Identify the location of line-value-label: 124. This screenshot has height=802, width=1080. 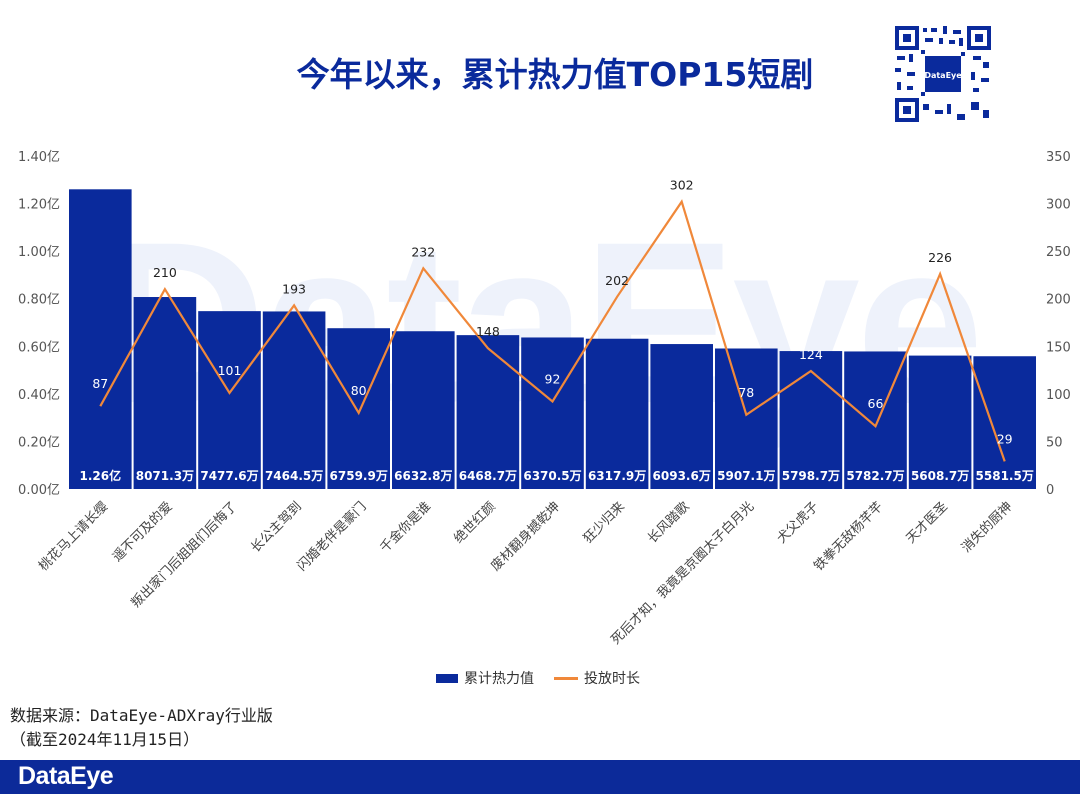
(811, 354).